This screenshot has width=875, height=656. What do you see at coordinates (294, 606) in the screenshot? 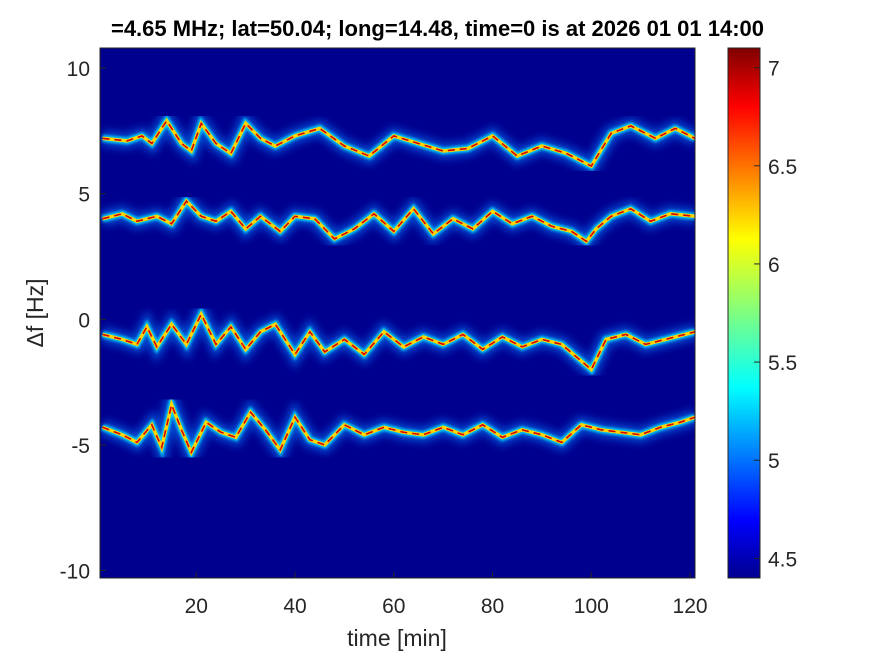
I see `x-tick-label: 40` at bounding box center [294, 606].